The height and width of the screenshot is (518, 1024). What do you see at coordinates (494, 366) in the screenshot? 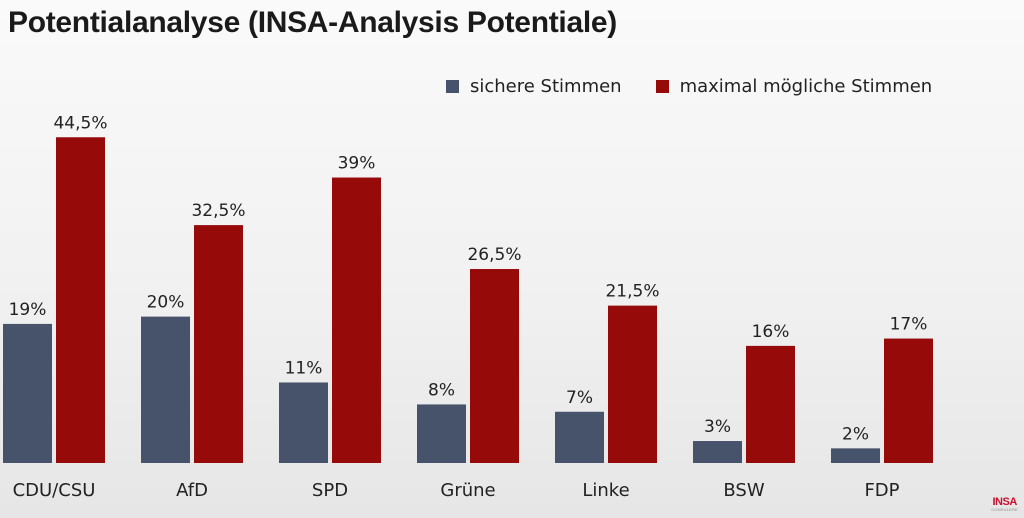
I see `bar-maximal-gruene` at bounding box center [494, 366].